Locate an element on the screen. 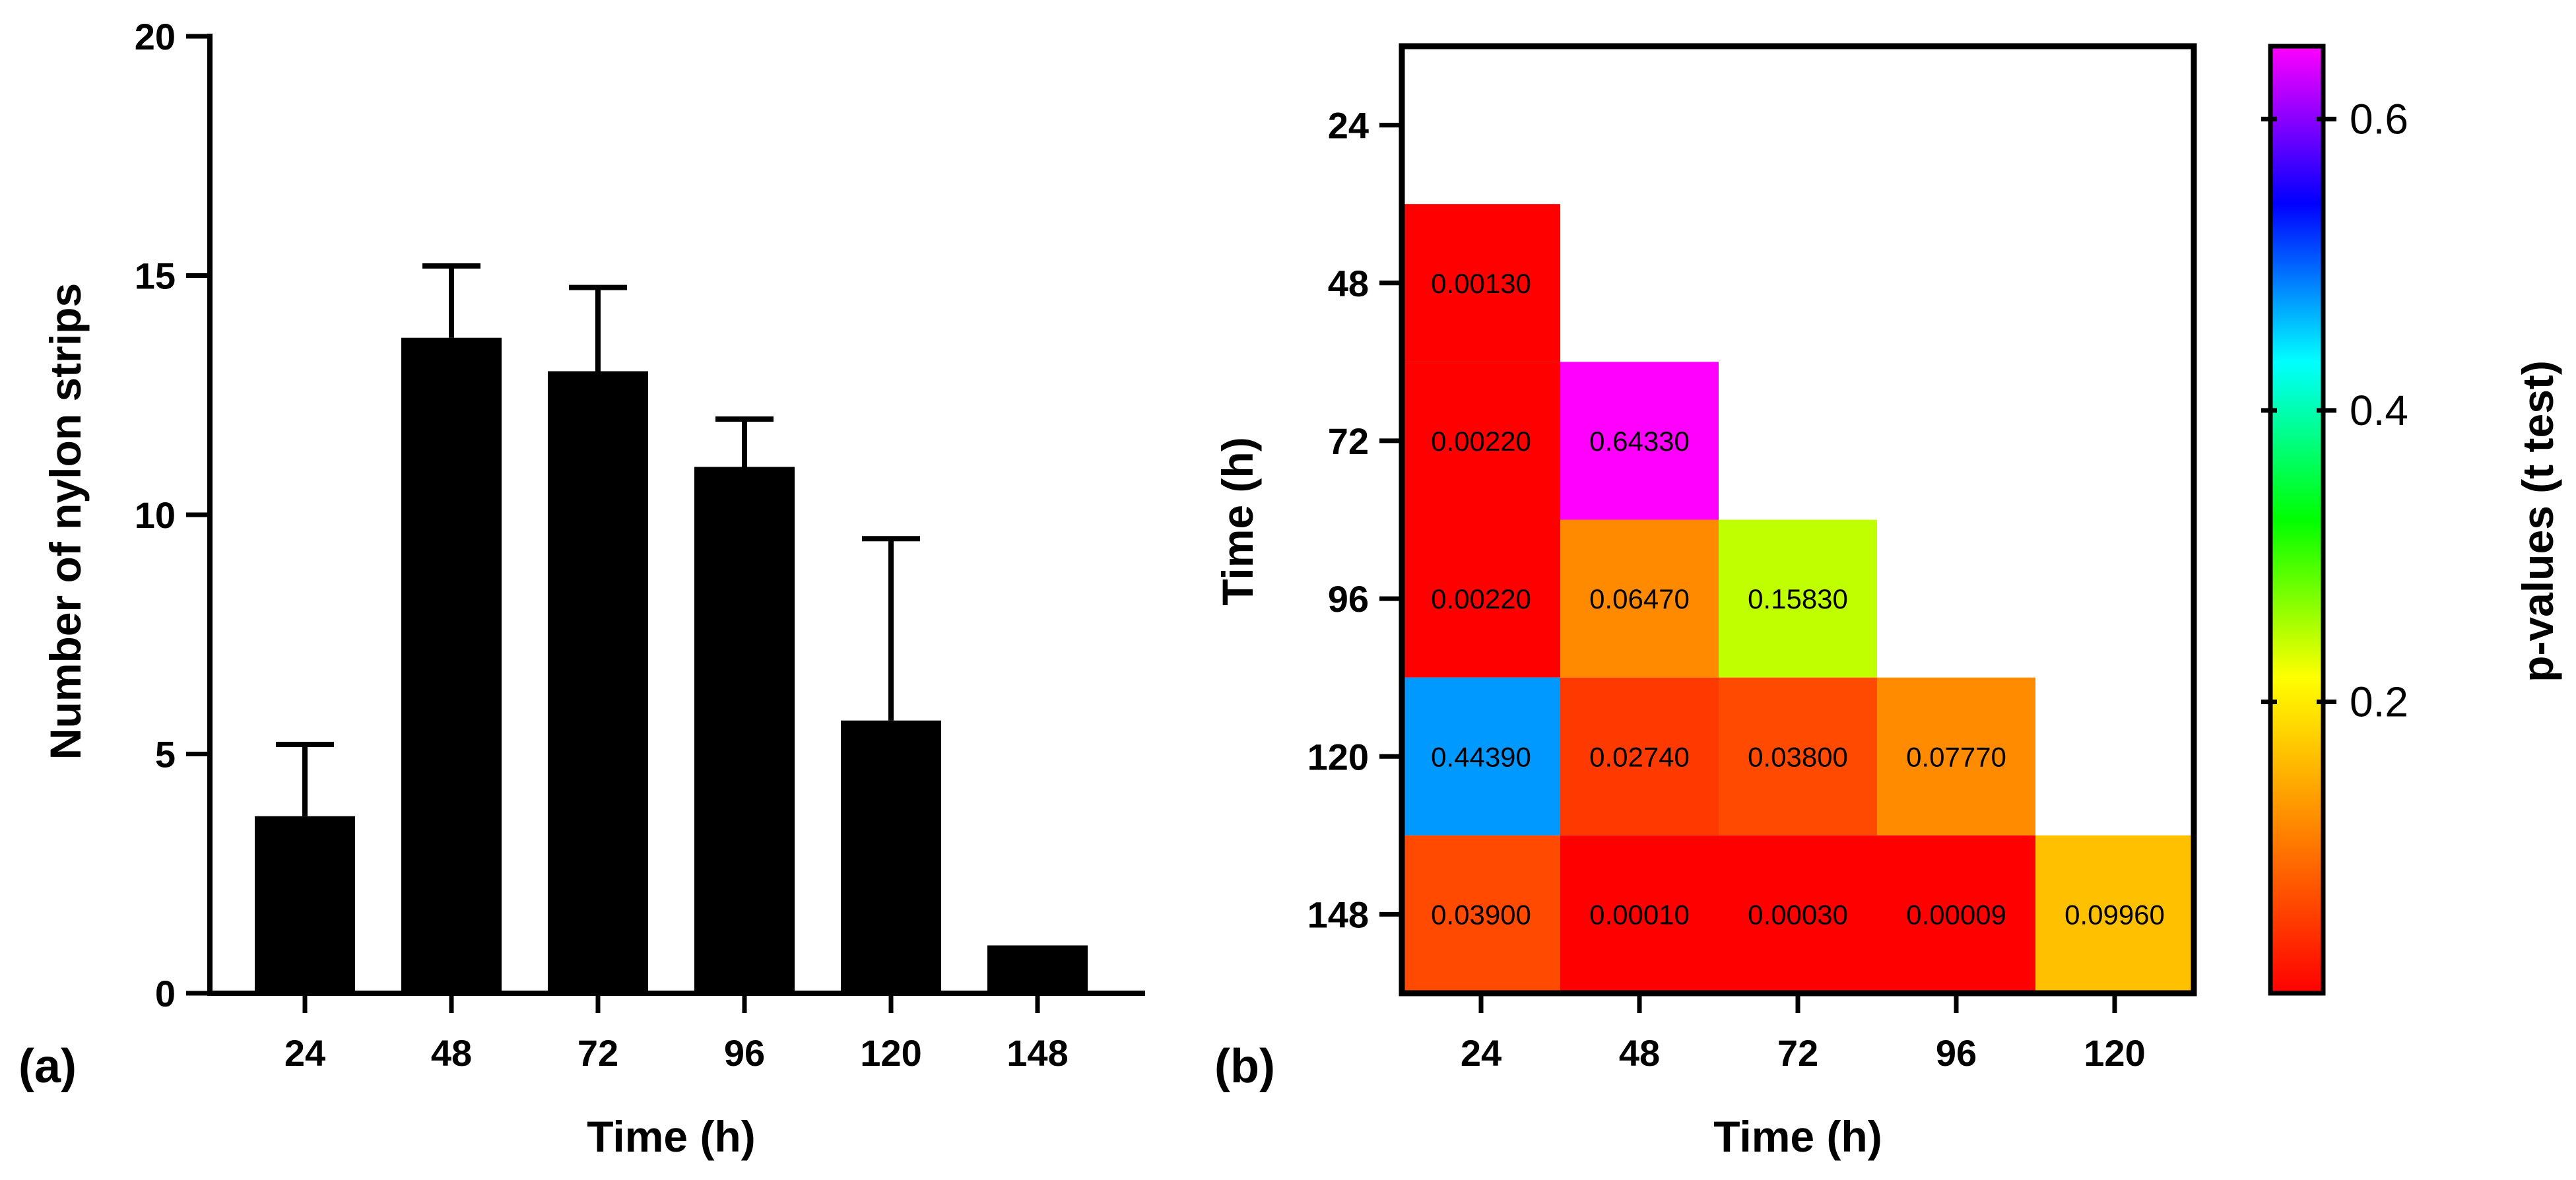 This screenshot has height=1180, width=2576. x-tick-label: 120 is located at coordinates (890, 1053).